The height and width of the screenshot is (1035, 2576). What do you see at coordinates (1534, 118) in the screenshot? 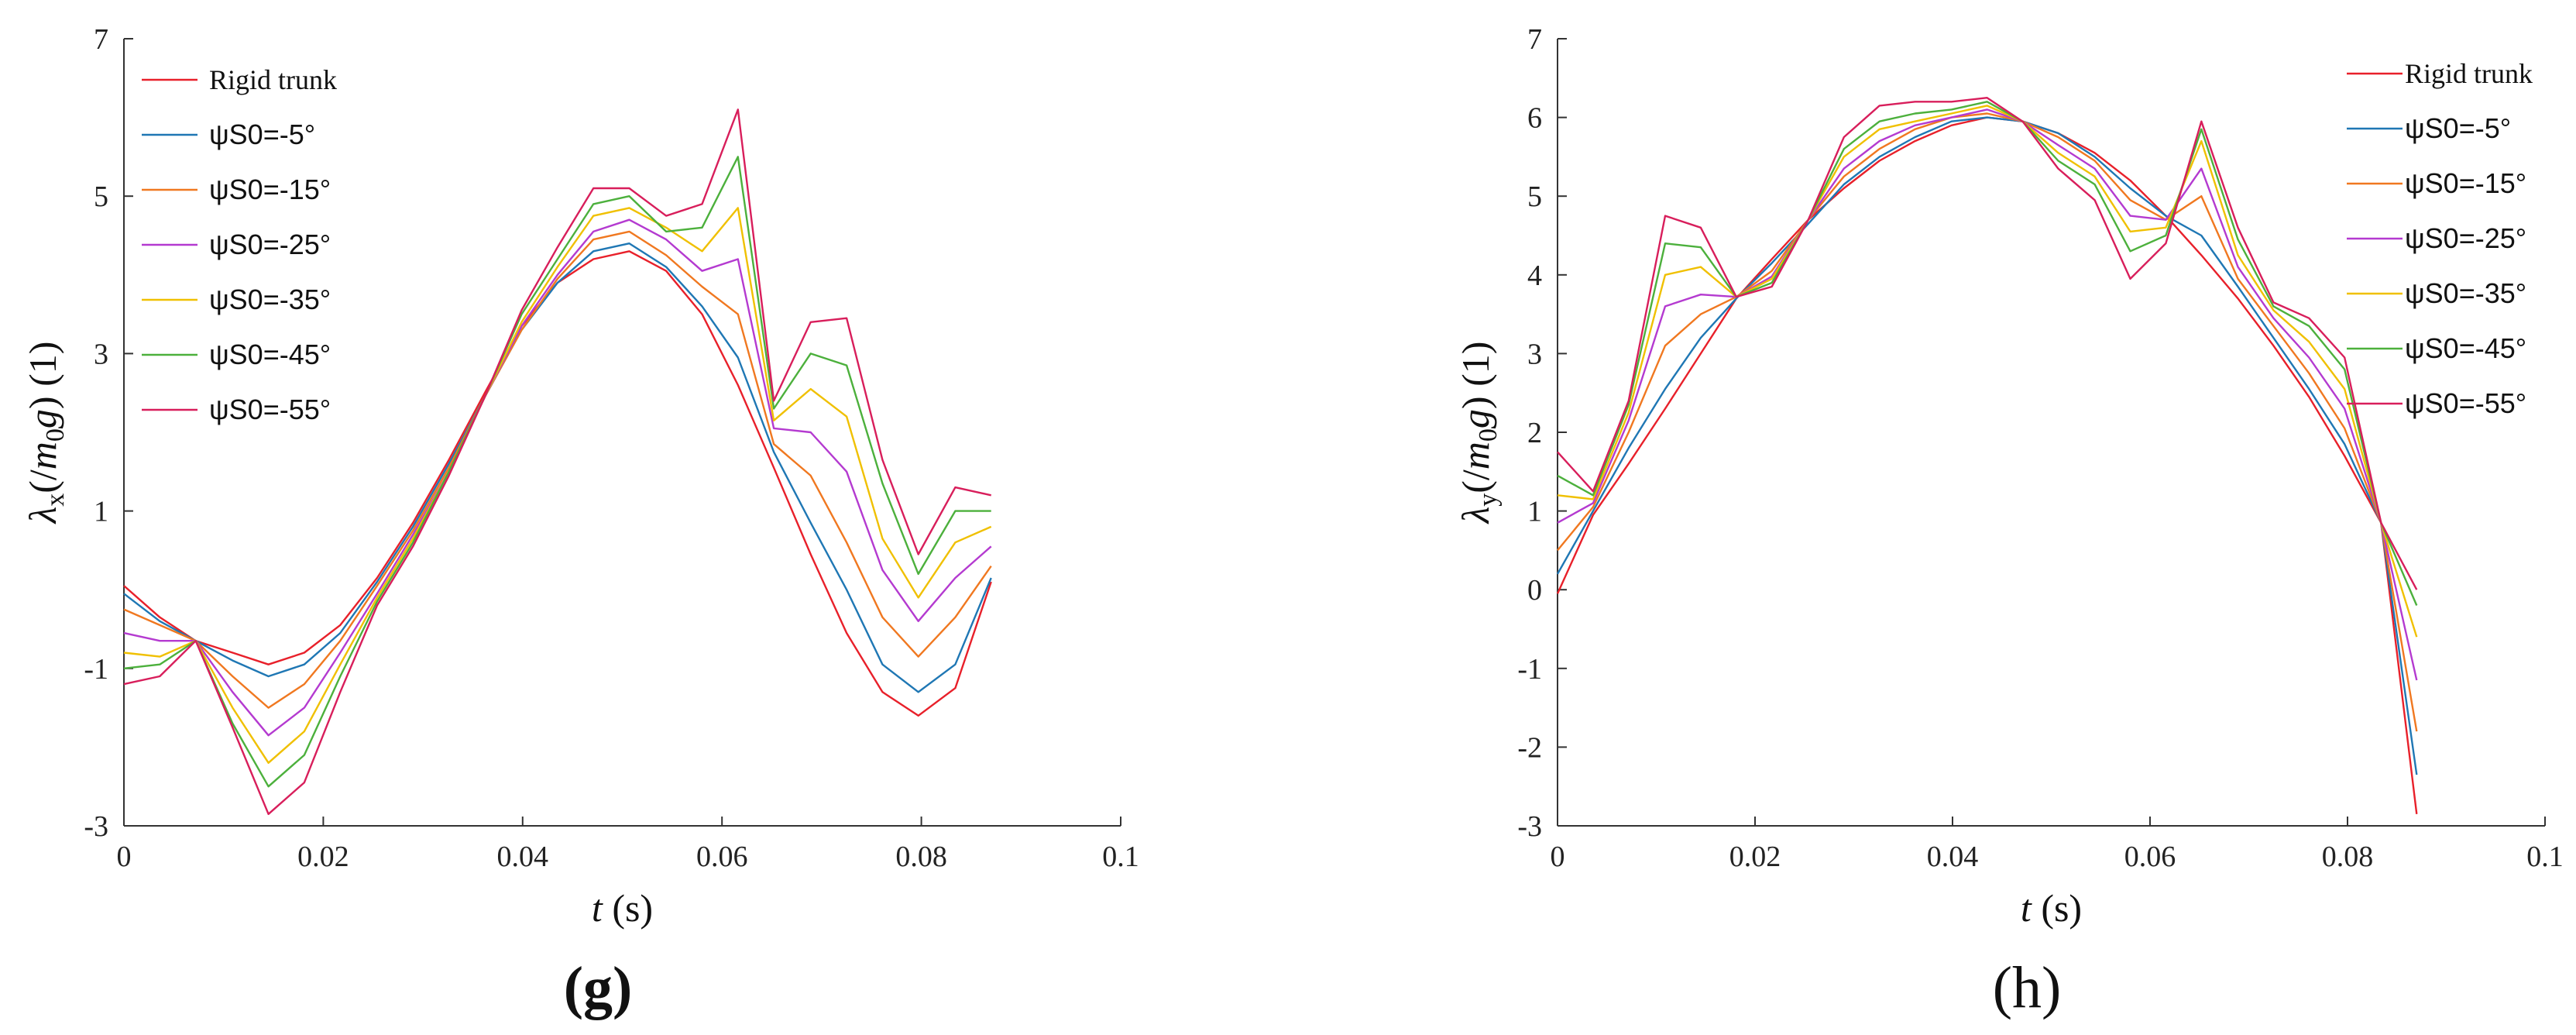
I see `y-tick-label: 6` at bounding box center [1534, 118].